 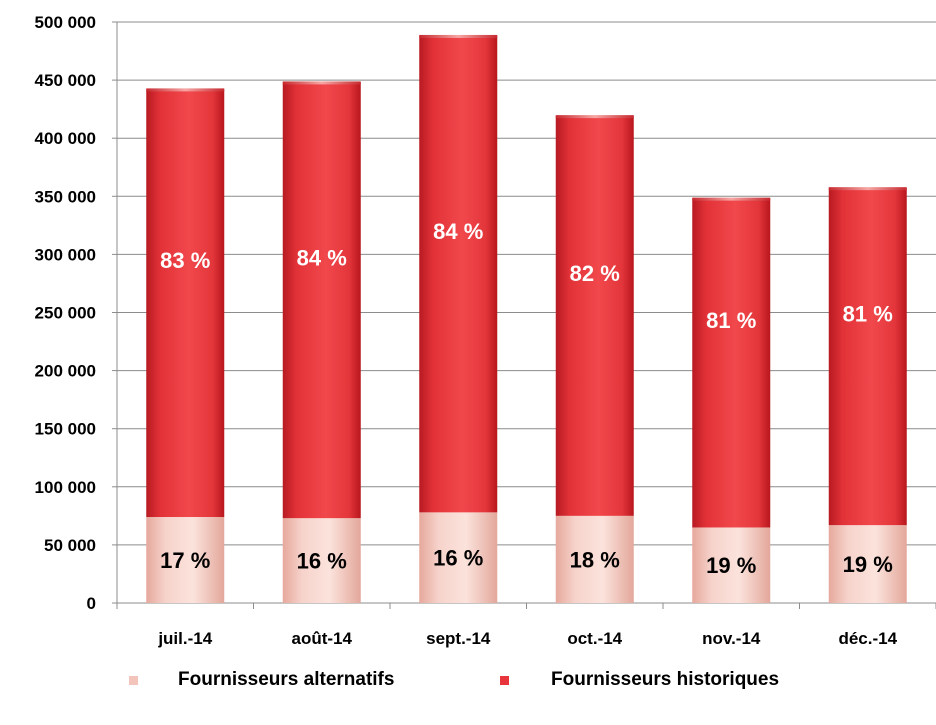 I want to click on y-tick-label: 350 000, so click(x=65, y=196).